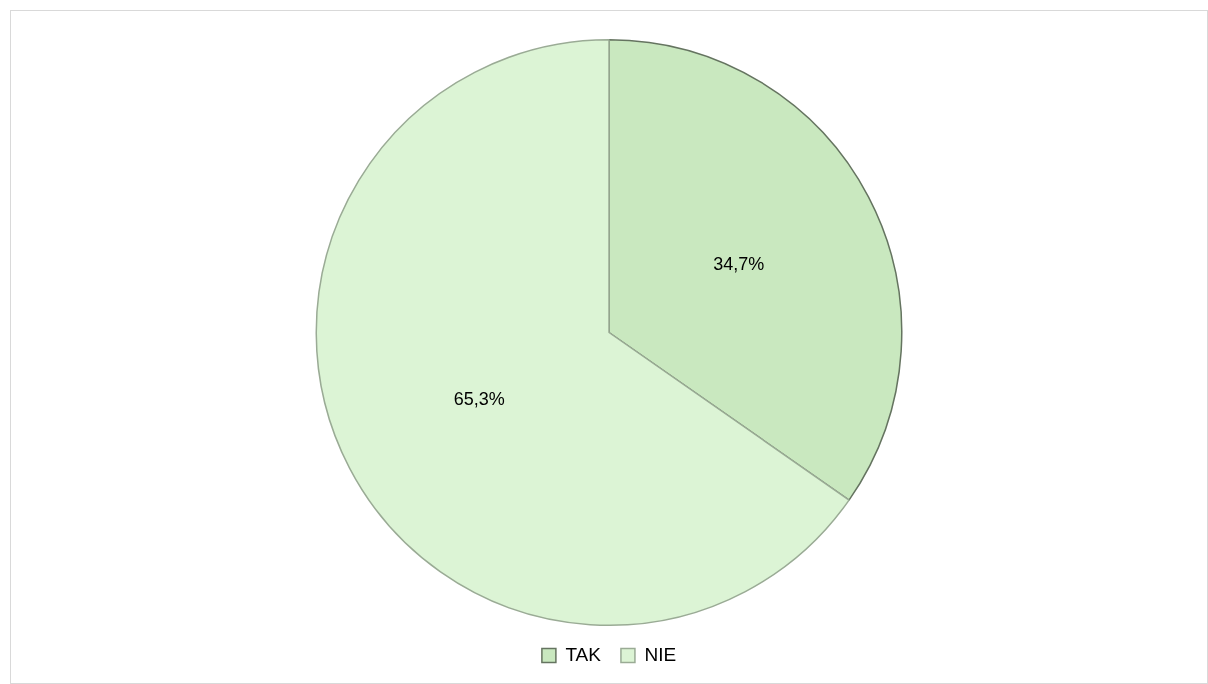  What do you see at coordinates (583, 654) in the screenshot?
I see `legend-label: TAK` at bounding box center [583, 654].